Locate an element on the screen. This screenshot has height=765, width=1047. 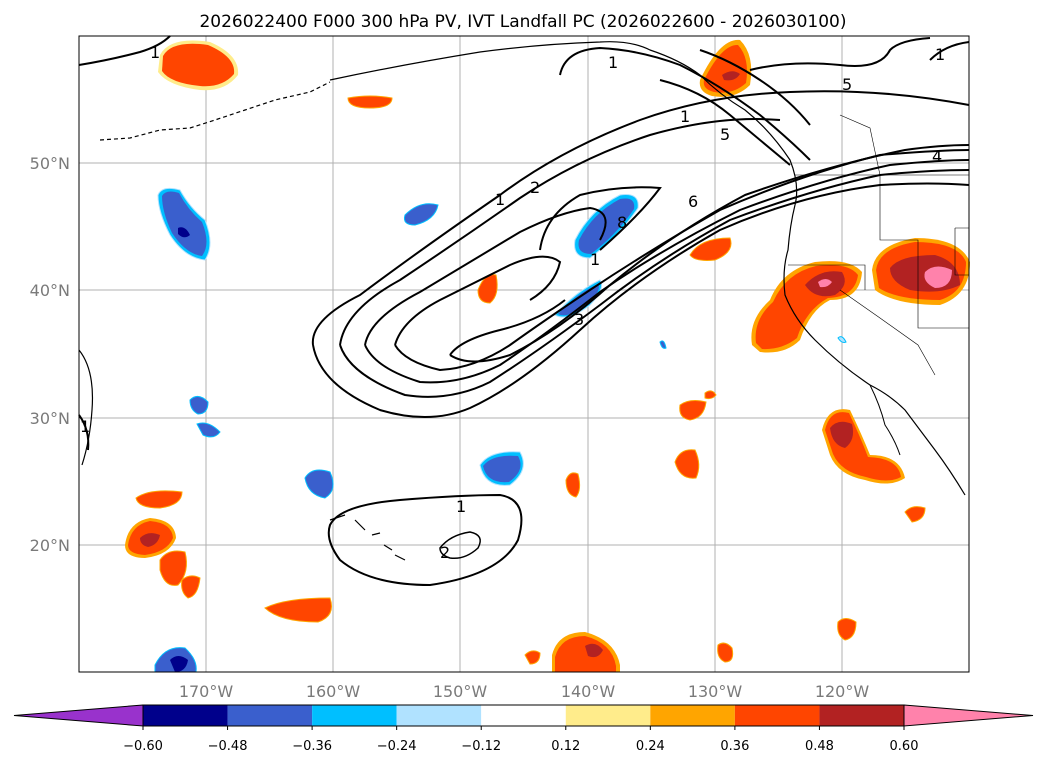
lon-label: 130°W is located at coordinates (715, 691).